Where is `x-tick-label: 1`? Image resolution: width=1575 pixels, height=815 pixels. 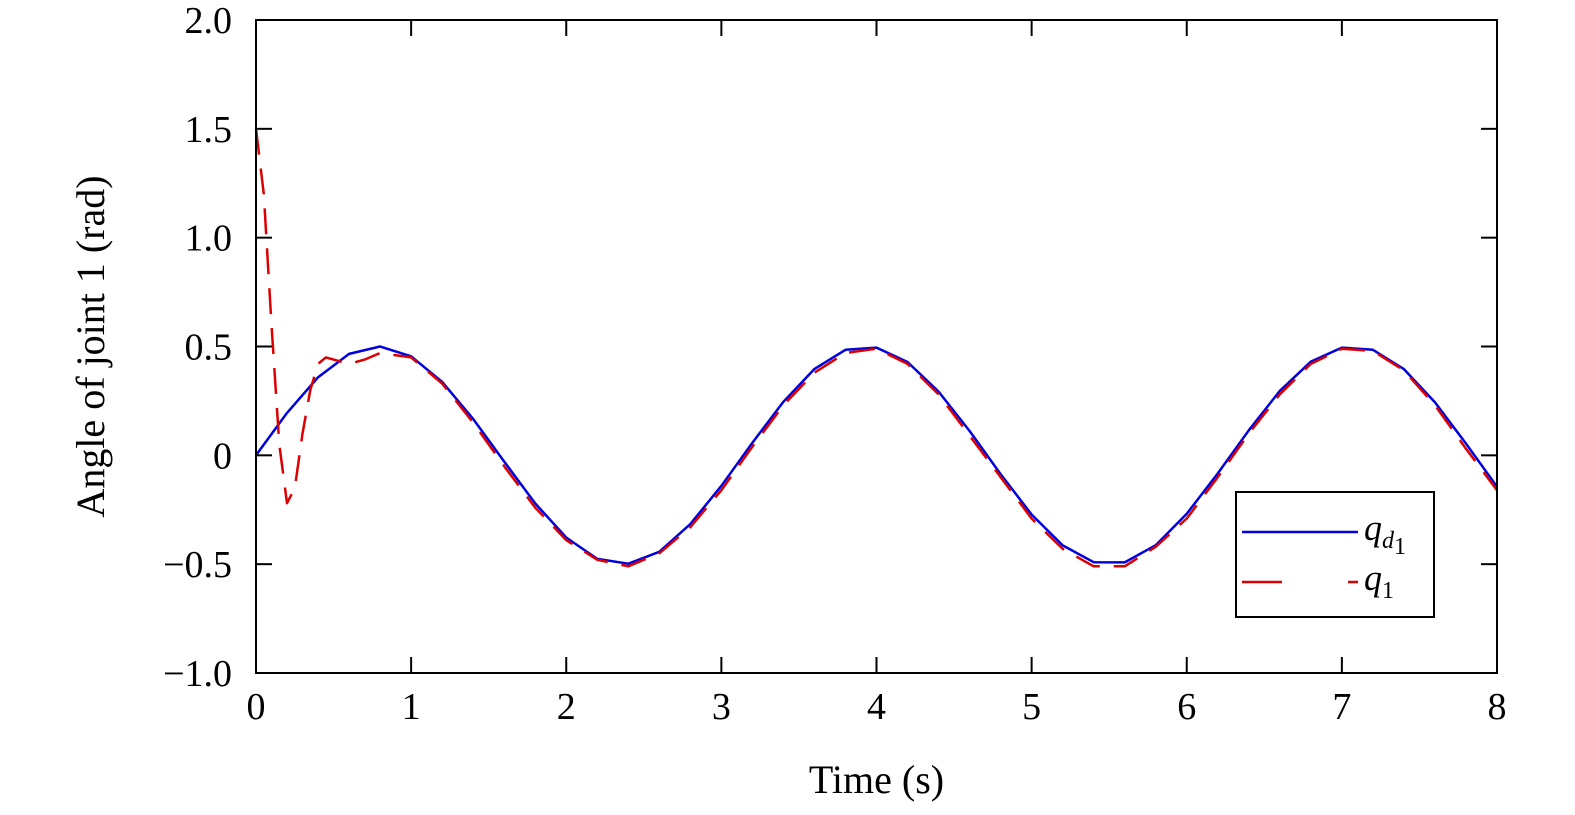
x-tick-label: 1 is located at coordinates (411, 707).